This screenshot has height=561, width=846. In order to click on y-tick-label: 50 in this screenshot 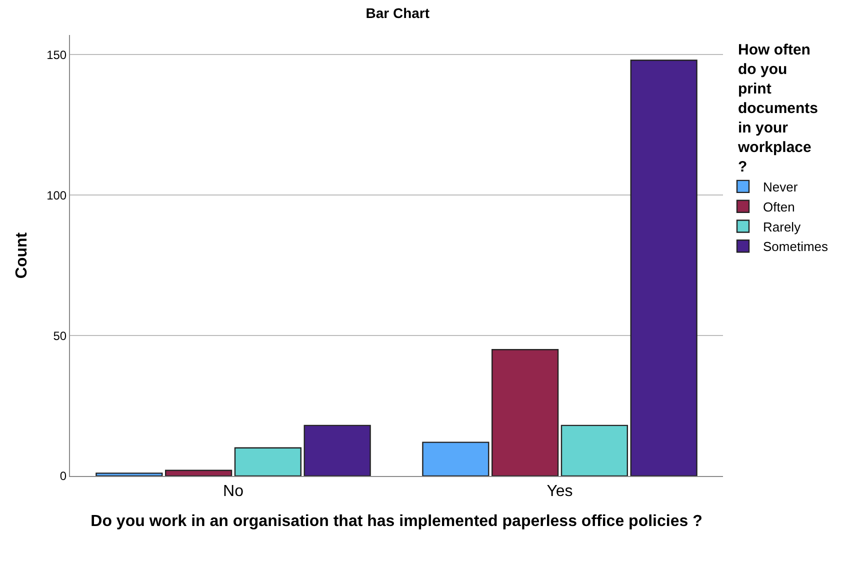, I will do `click(60, 335)`.